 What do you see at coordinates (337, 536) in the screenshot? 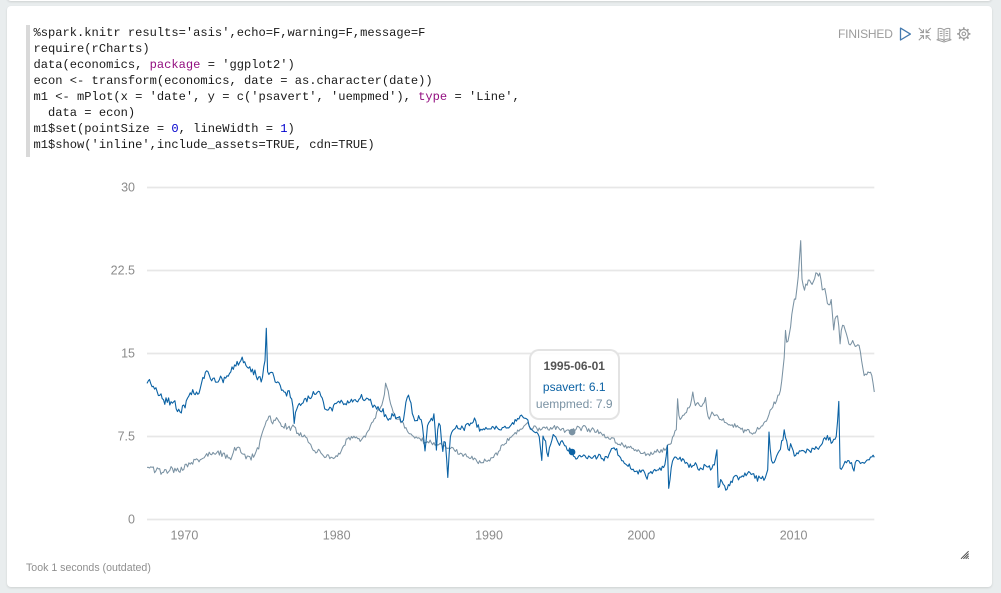
I see `svg-text: 1980` at bounding box center [337, 536].